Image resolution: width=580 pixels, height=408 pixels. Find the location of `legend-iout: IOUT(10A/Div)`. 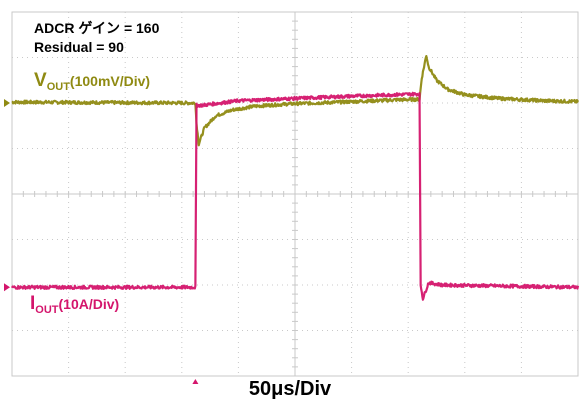

legend-iout: IOUT(10A/Div) is located at coordinates (74, 304).